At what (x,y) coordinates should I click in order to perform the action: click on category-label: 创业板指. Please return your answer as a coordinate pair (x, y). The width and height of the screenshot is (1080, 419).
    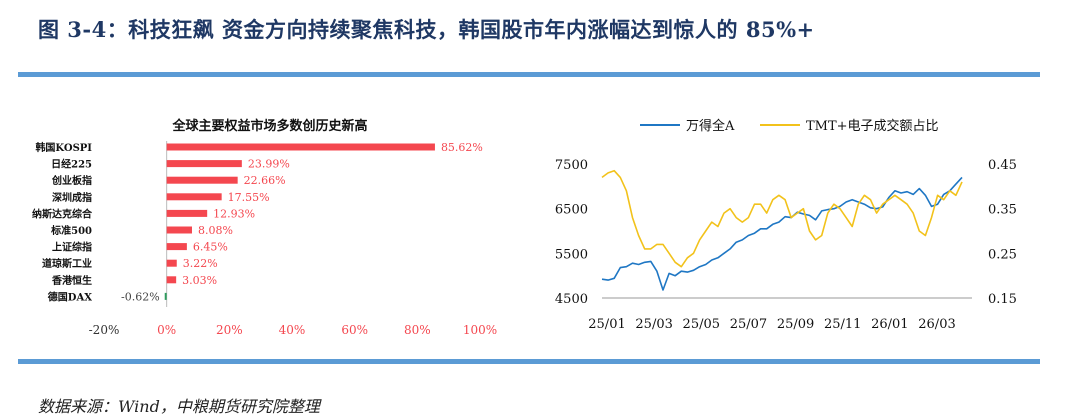
    Looking at the image, I should click on (71, 180).